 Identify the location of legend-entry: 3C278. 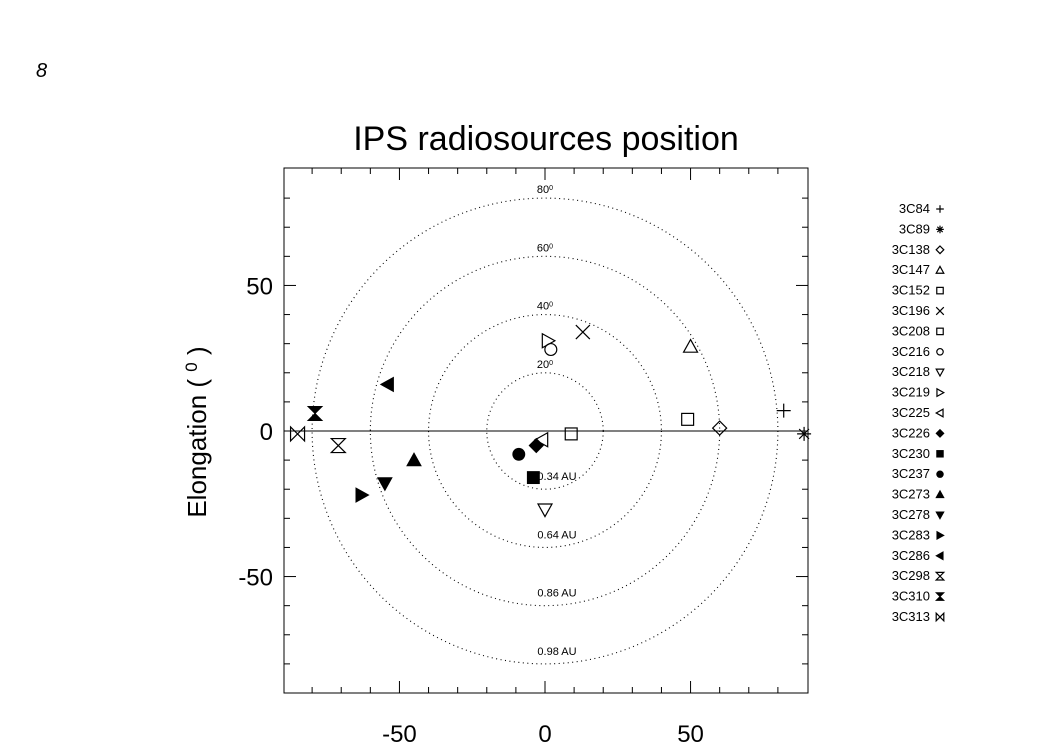
(918, 514).